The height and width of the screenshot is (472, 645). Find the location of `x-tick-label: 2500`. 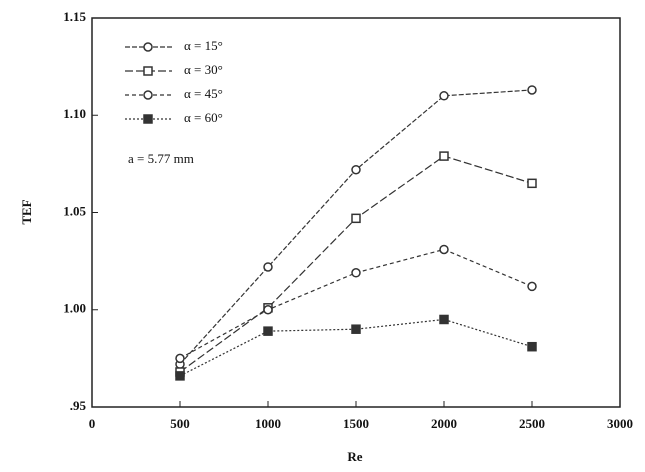

x-tick-label: 2500 is located at coordinates (532, 423).